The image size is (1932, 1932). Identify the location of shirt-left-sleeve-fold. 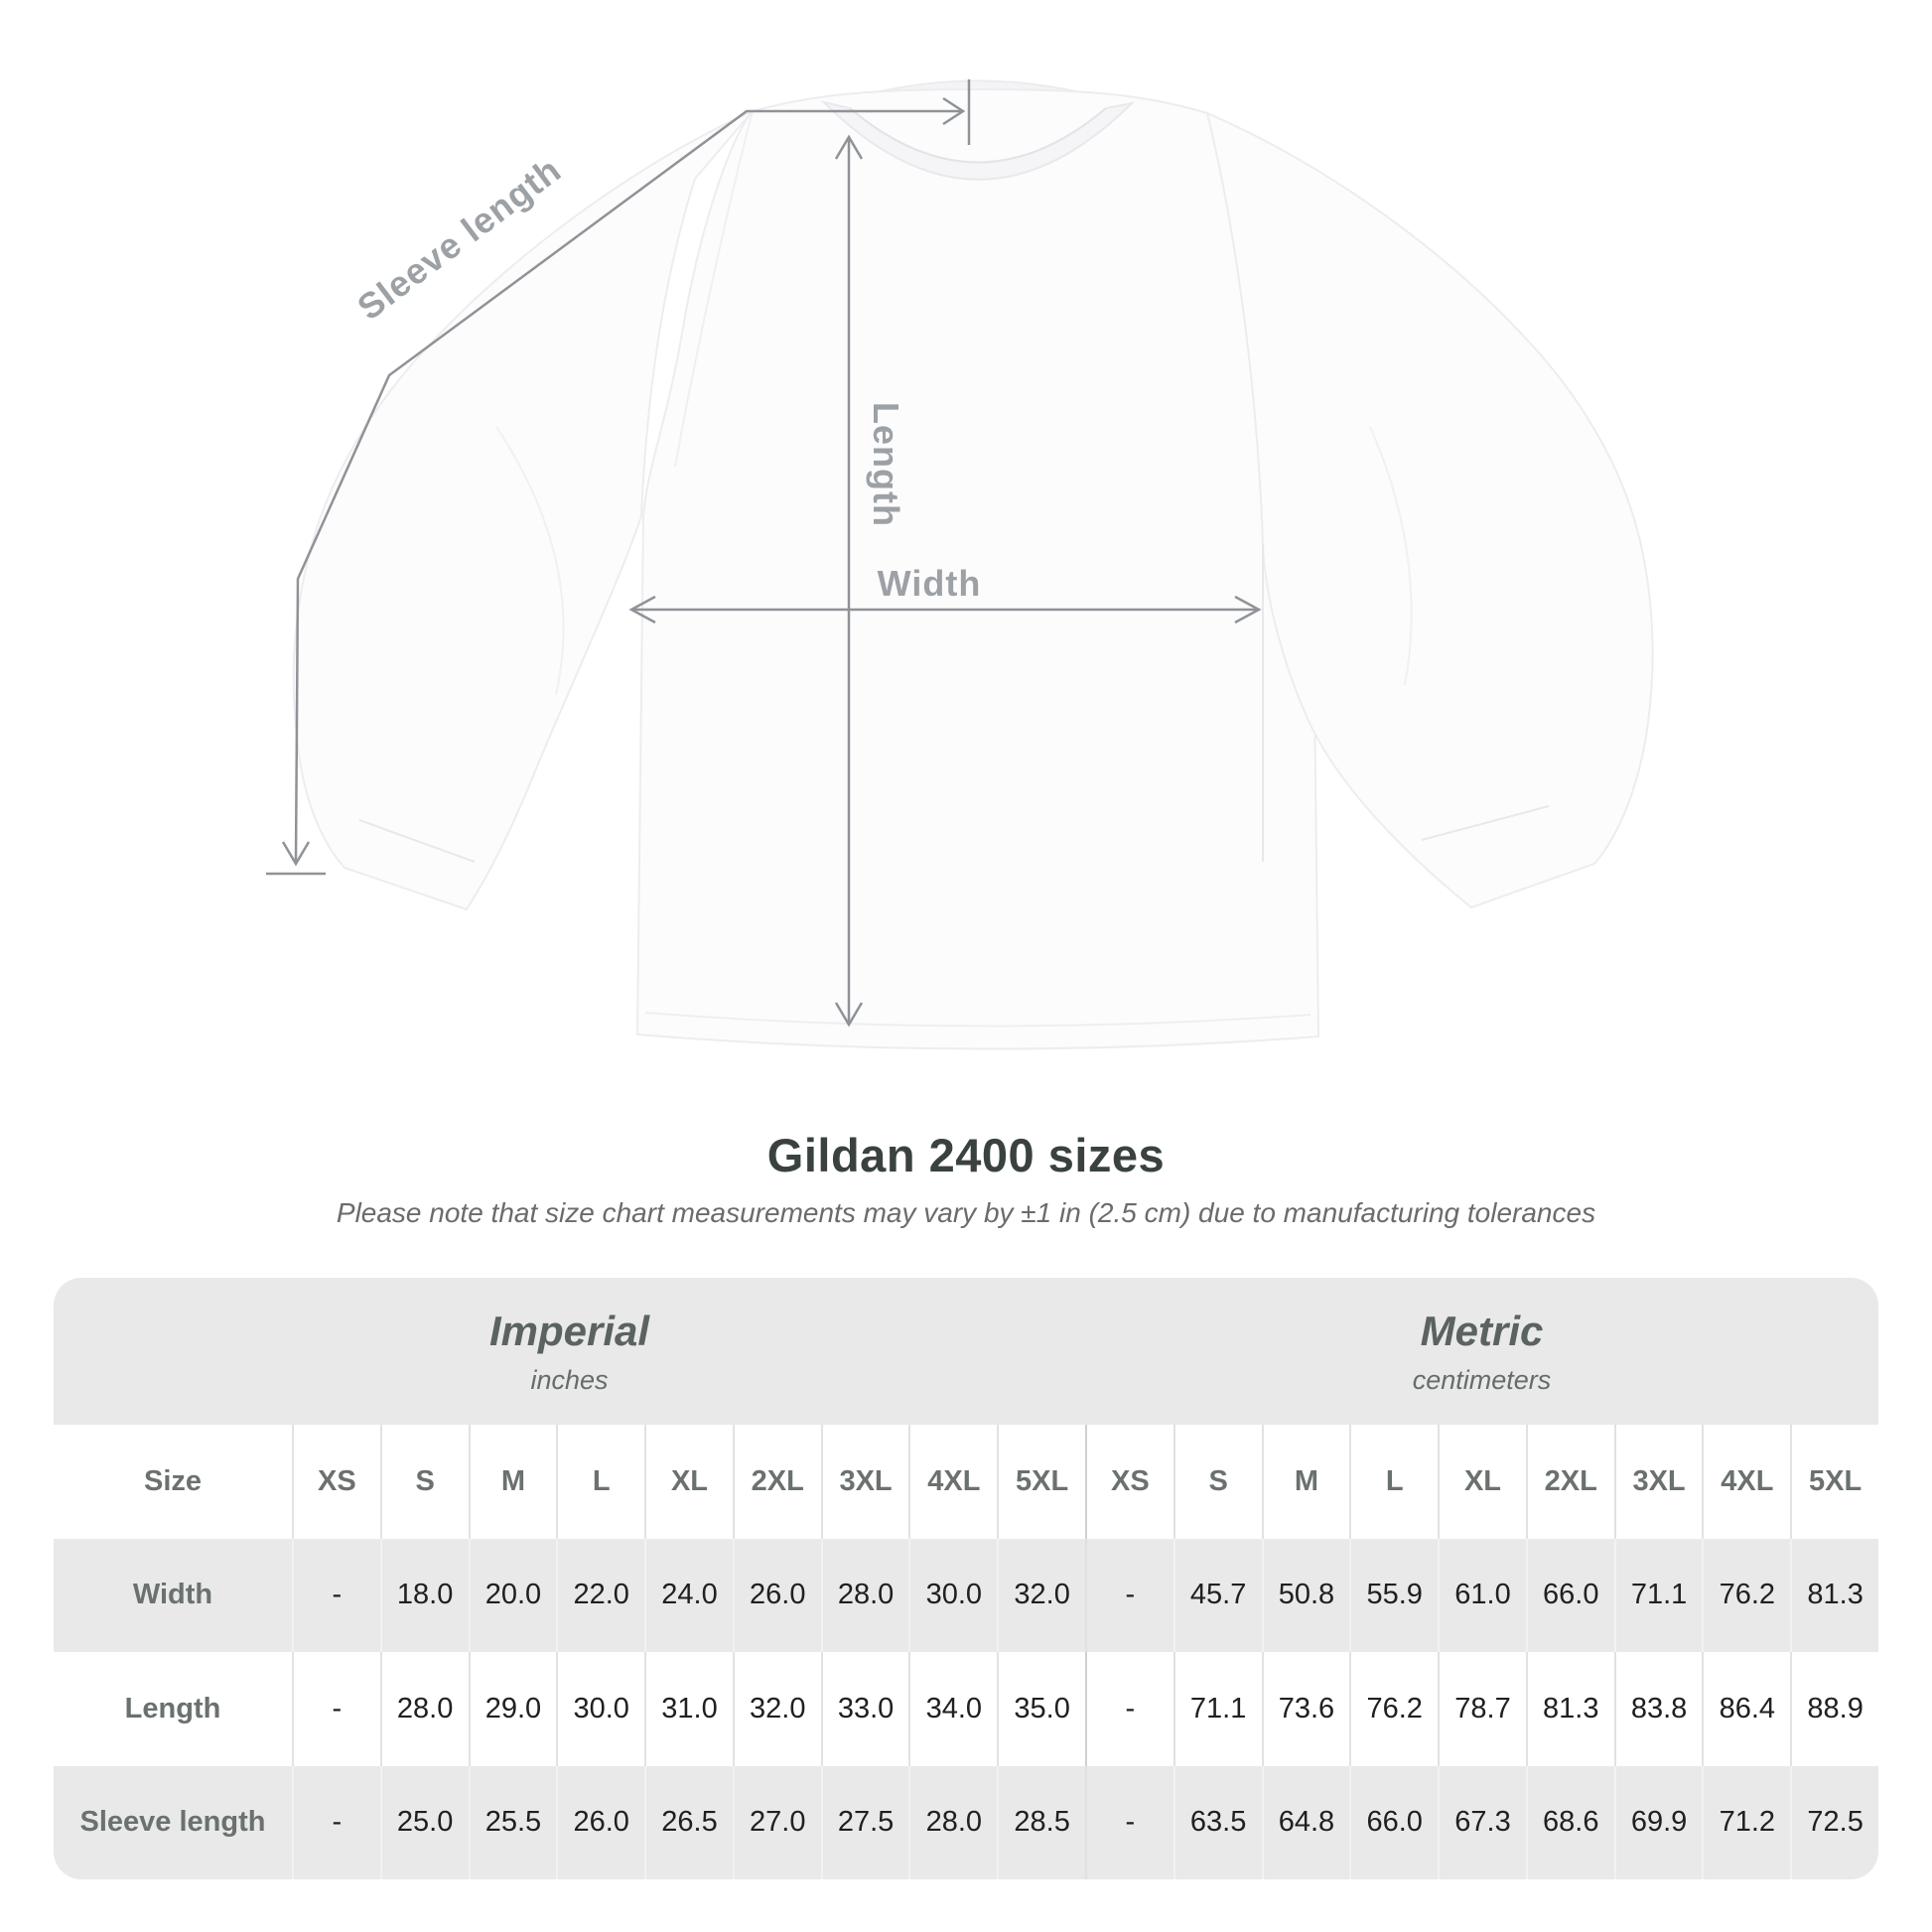
(530, 561).